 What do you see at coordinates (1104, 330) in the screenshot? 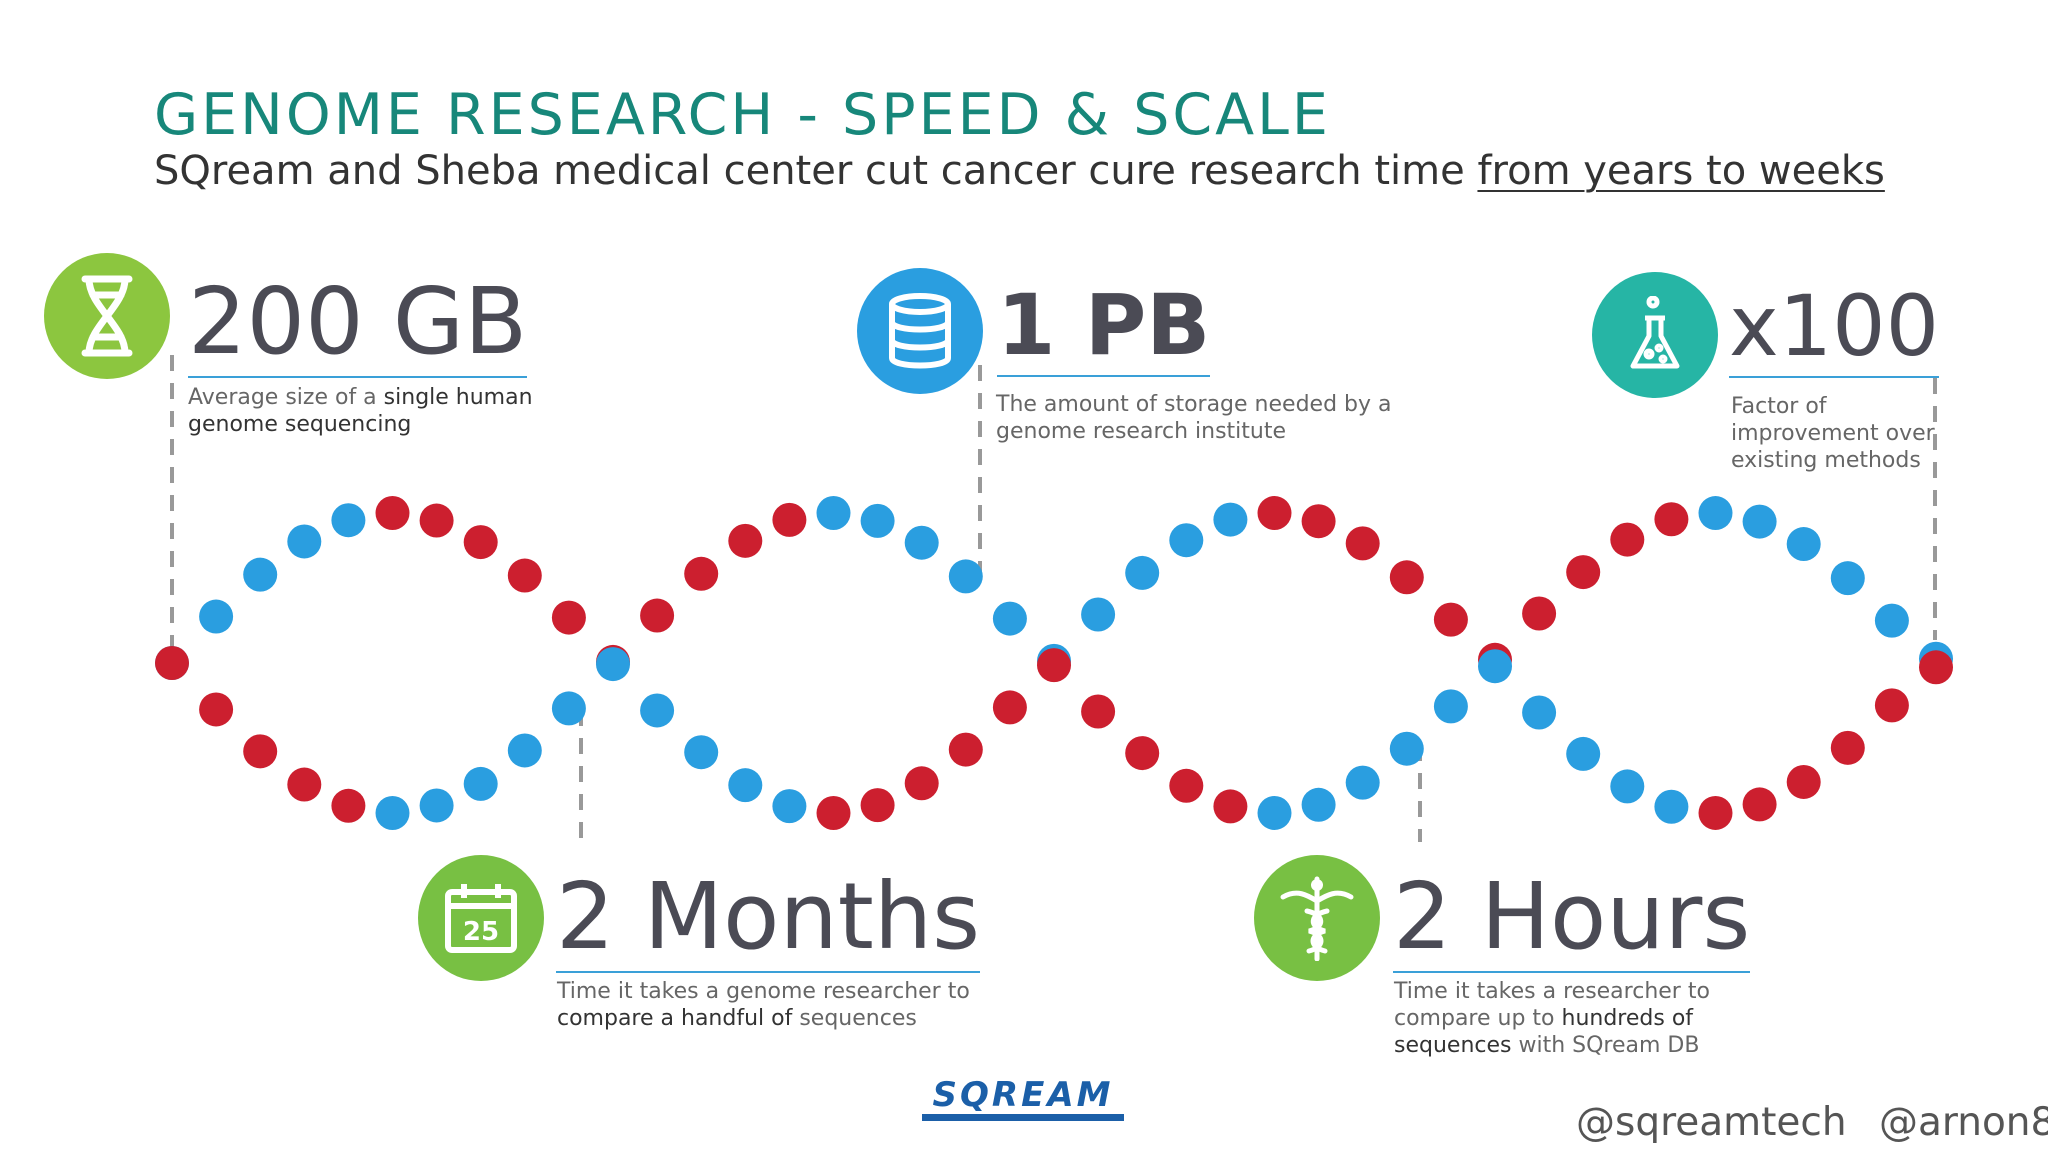
I see `stat-institute-storage: 1 PB` at bounding box center [1104, 330].